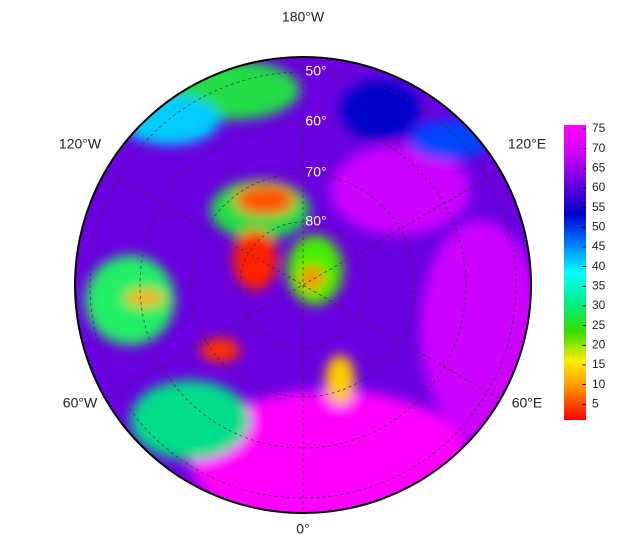  I want to click on lat-label: 70°, so click(315, 172).